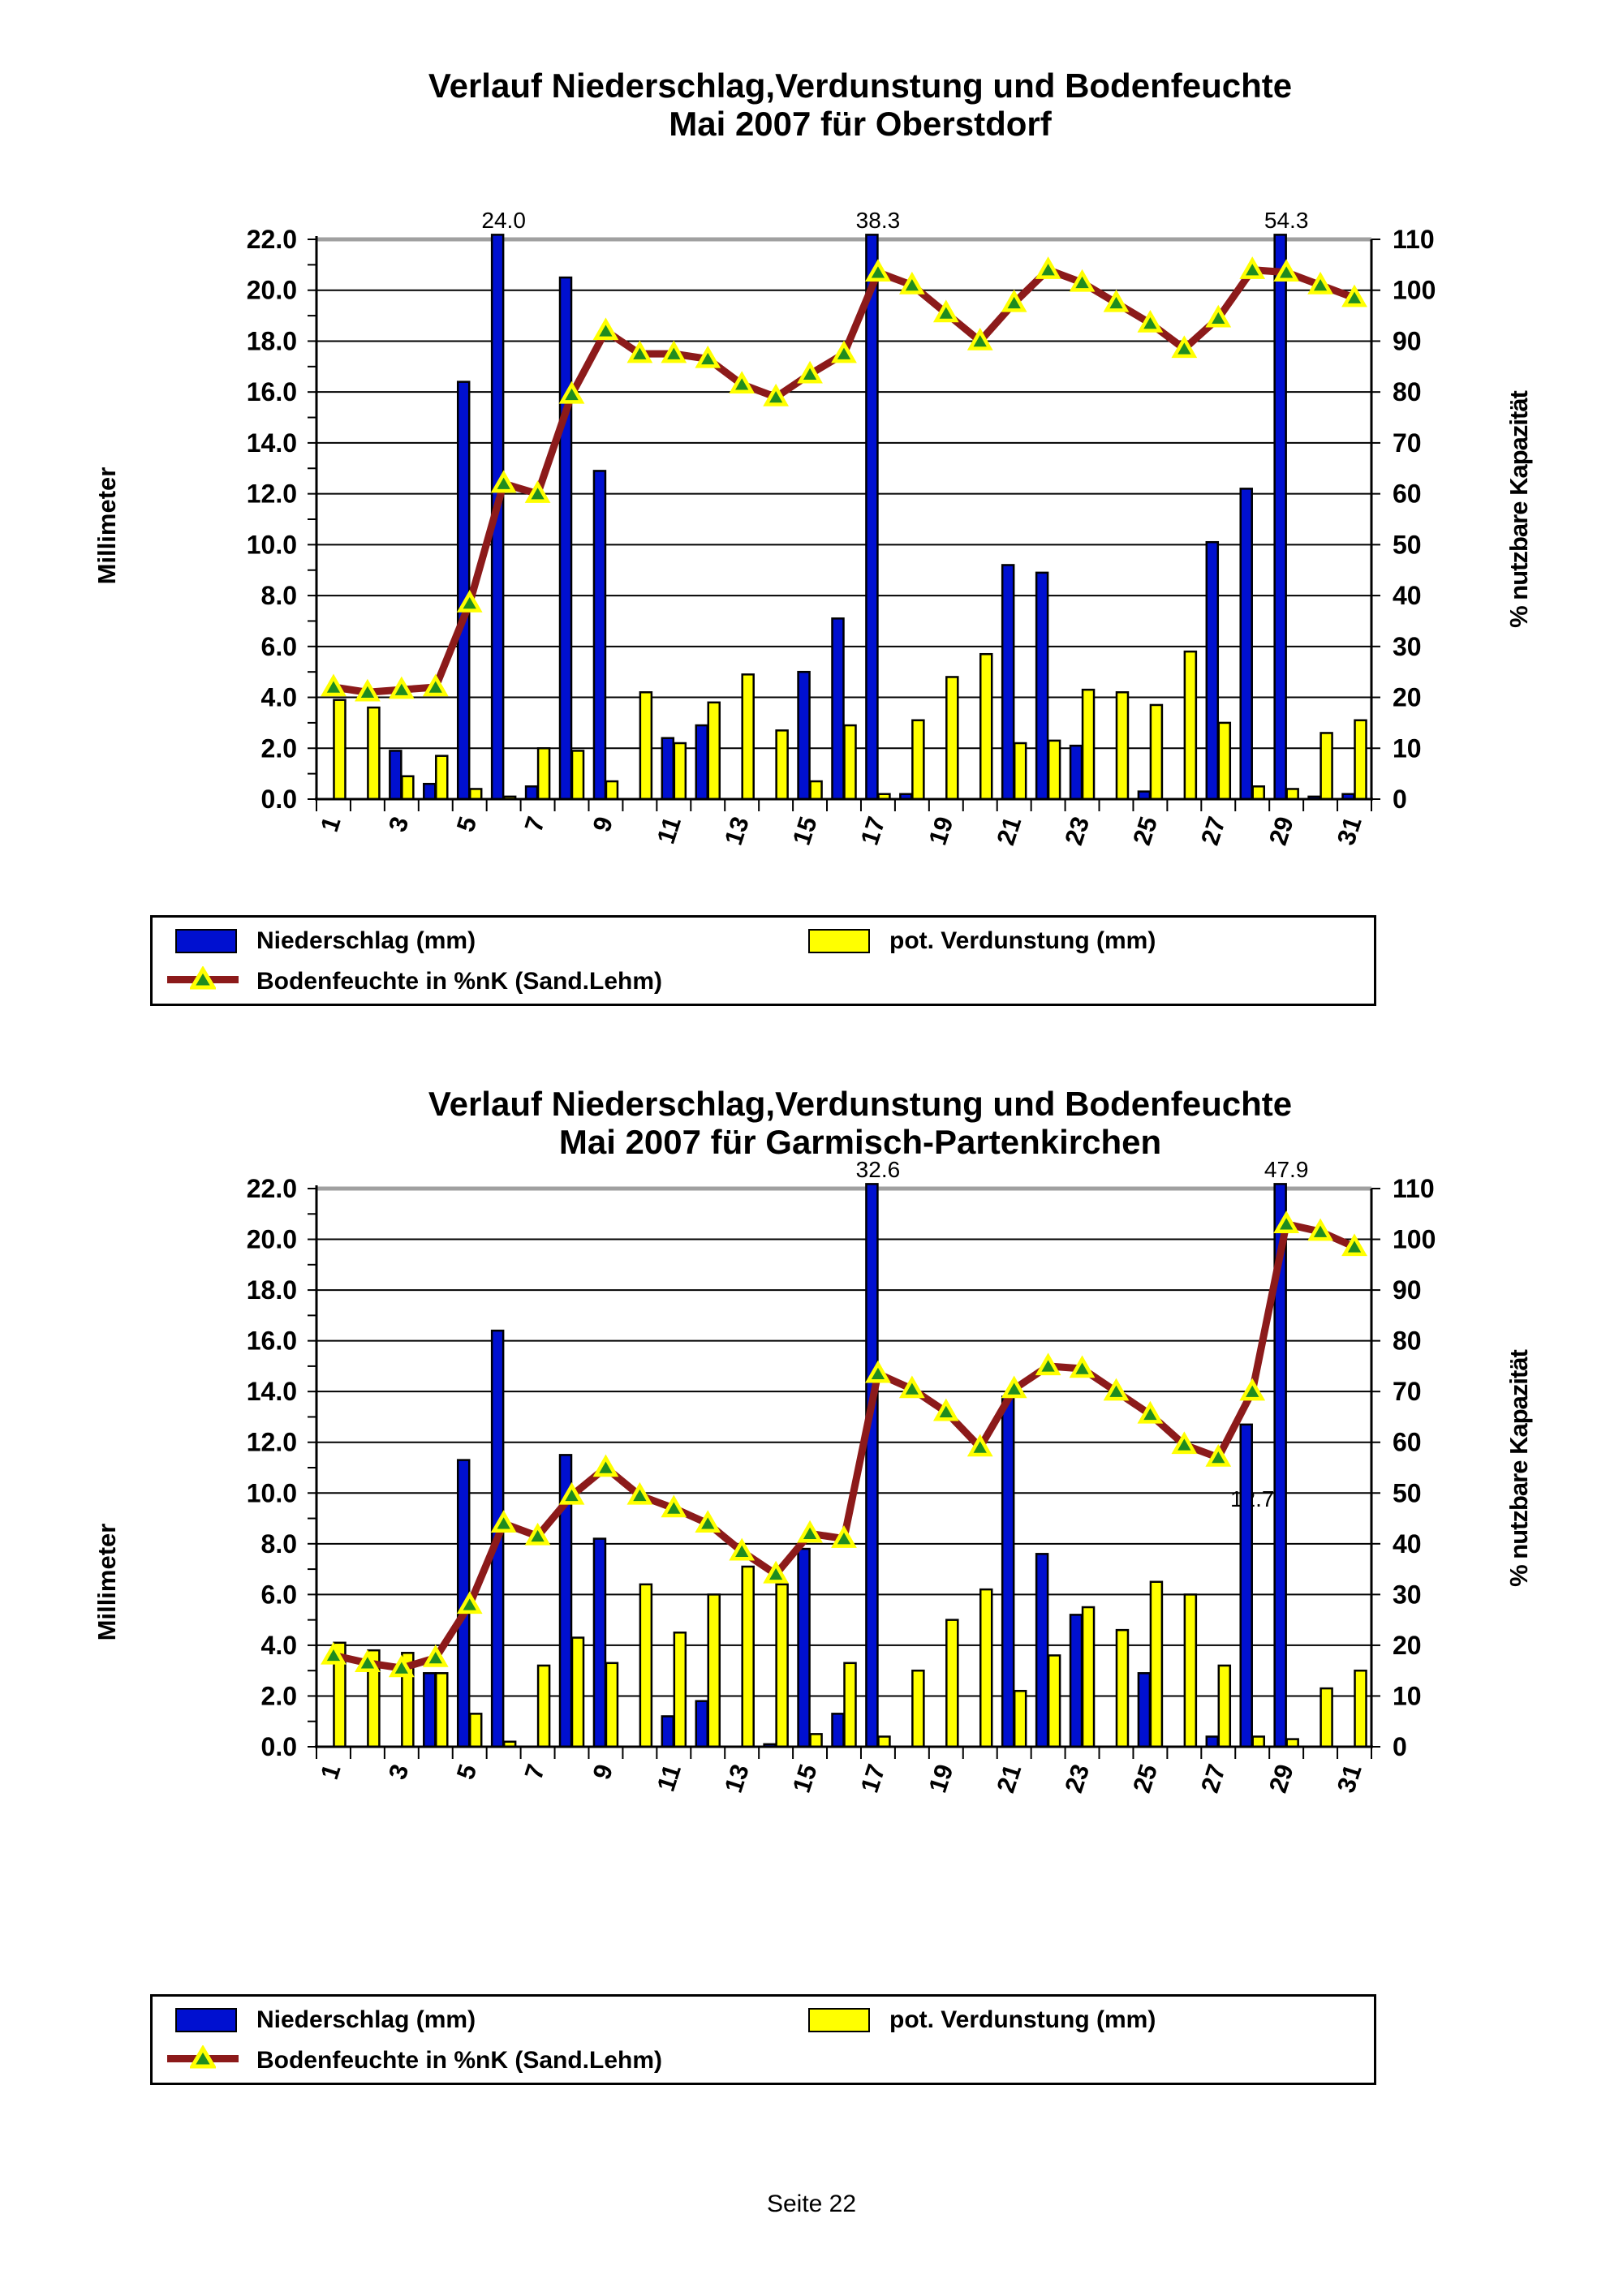 The image size is (1623, 2296). What do you see at coordinates (737, 1778) in the screenshot?
I see `svg-text: 13` at bounding box center [737, 1778].